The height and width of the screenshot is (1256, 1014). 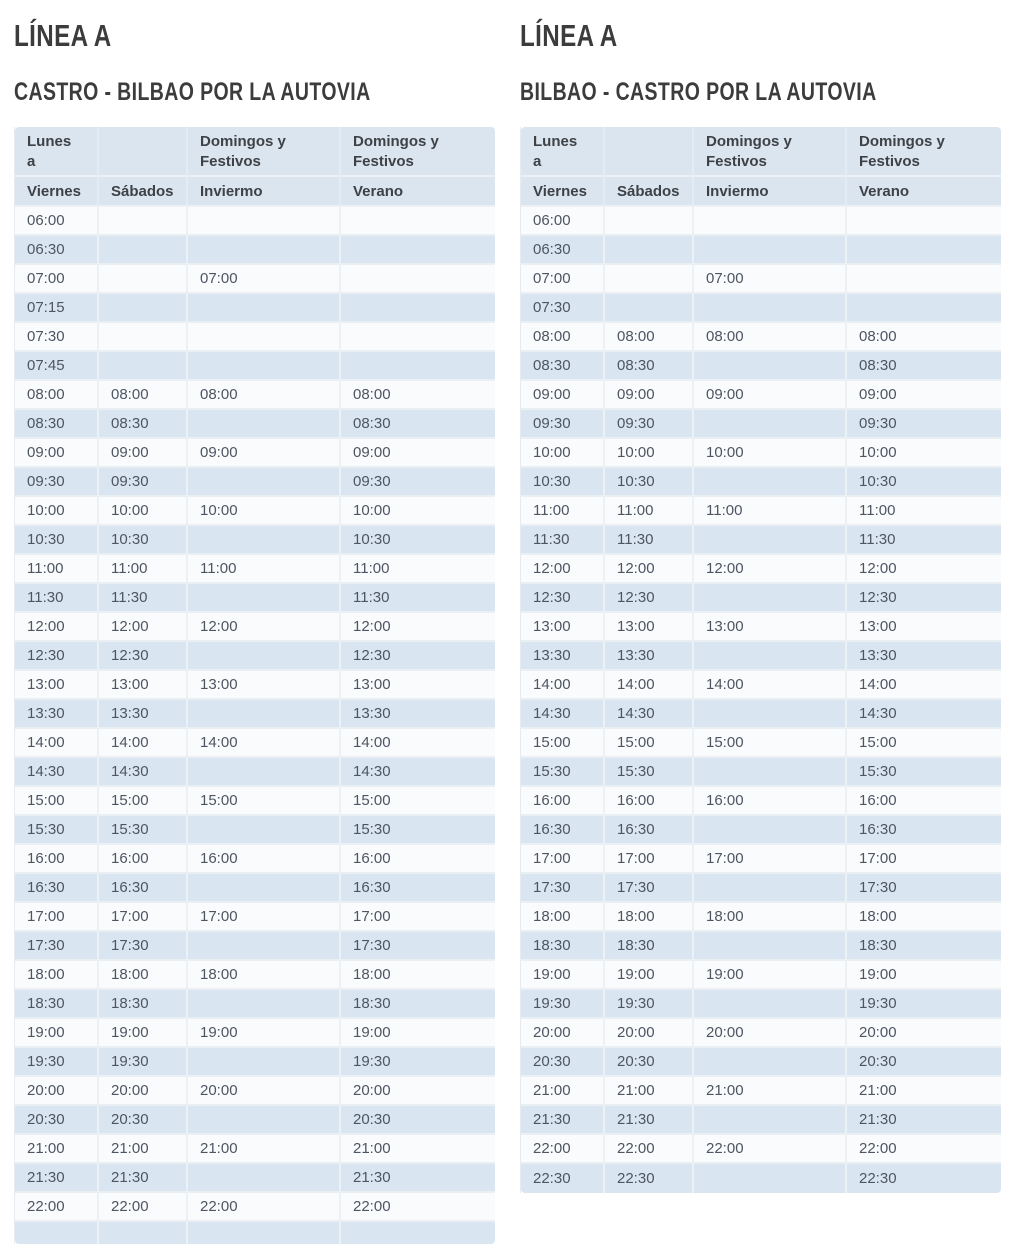 I want to click on timetable-row: 20:30 20:30 20:30, so click(x=761, y=1062).